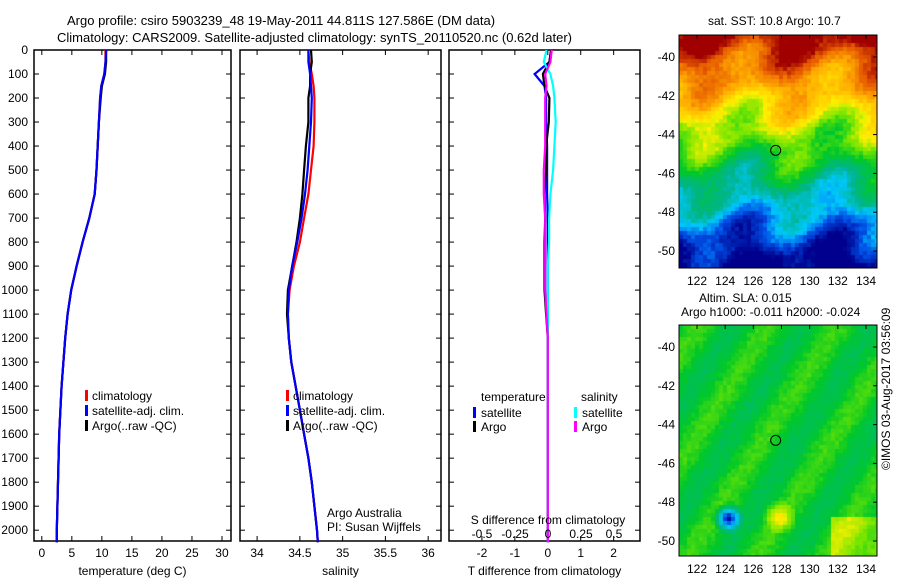  What do you see at coordinates (343, 553) in the screenshot?
I see `x-tick-label: 35` at bounding box center [343, 553].